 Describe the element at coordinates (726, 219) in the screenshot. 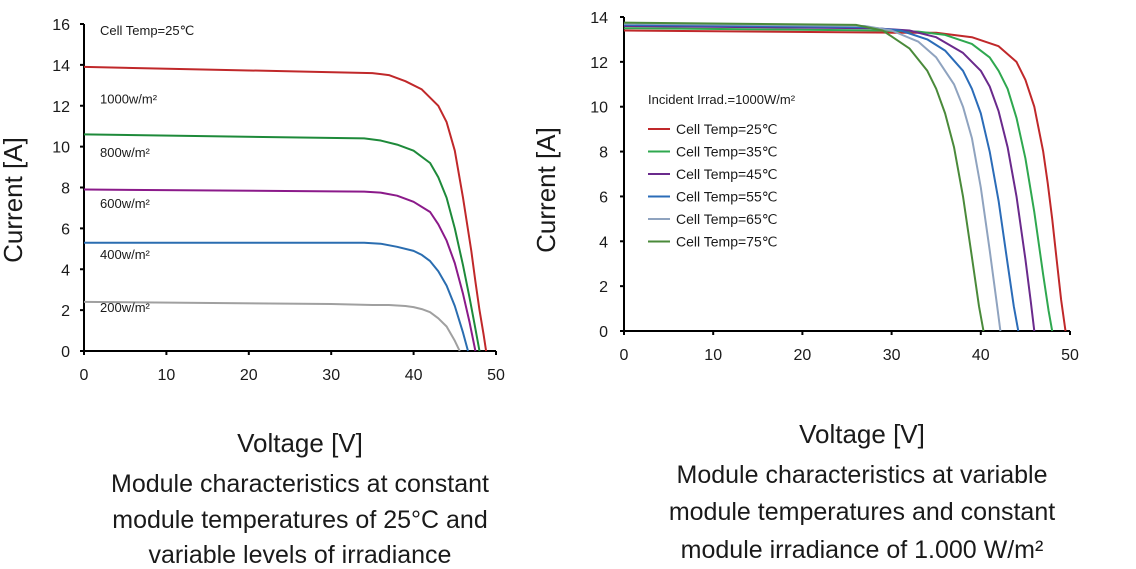

I see `chart2-legend-label: Cell Temp=65℃` at that location.